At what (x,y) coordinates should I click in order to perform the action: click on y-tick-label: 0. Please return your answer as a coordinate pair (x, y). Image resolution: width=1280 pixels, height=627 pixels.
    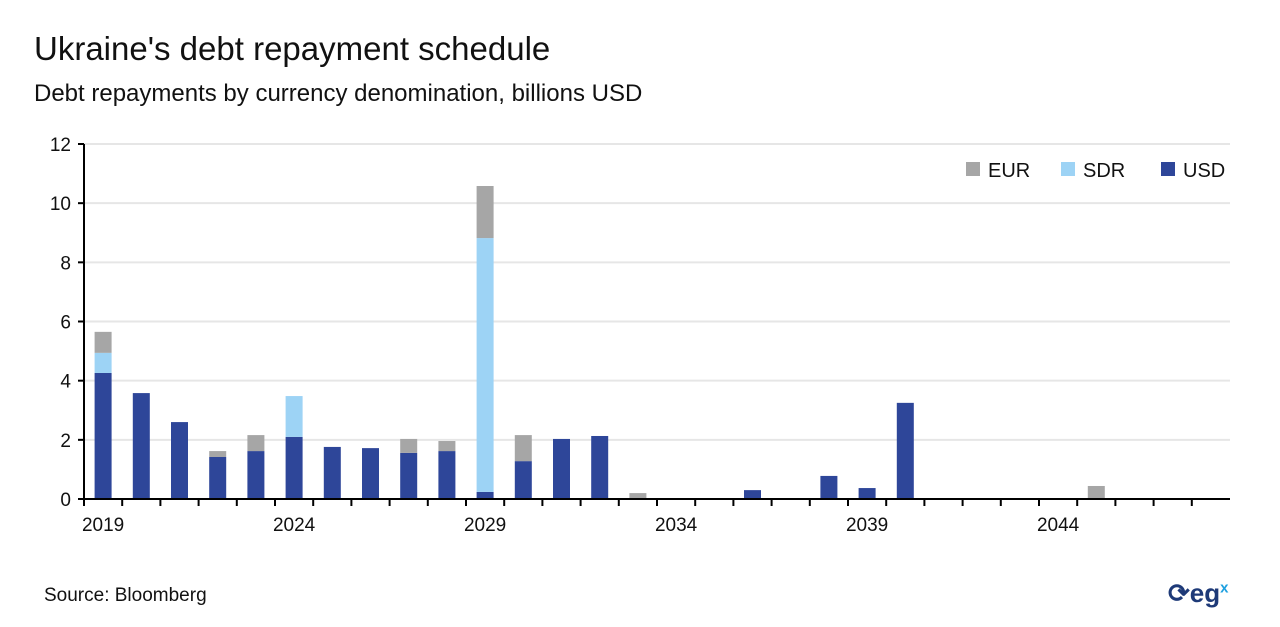
    Looking at the image, I should click on (65, 500).